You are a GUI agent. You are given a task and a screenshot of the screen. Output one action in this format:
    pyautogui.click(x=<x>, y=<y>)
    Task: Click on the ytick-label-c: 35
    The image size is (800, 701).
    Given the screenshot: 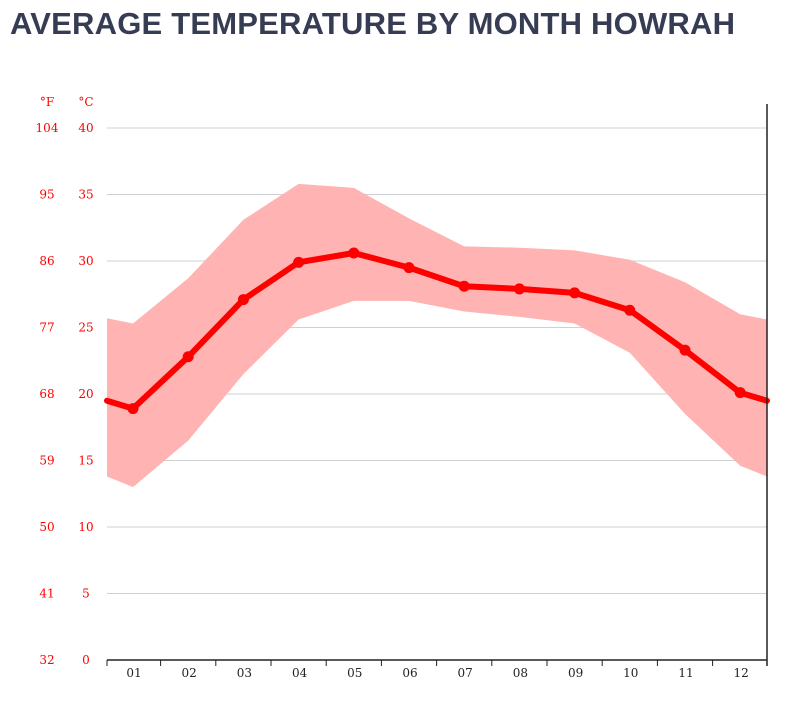 What is the action you would take?
    pyautogui.click(x=85, y=195)
    